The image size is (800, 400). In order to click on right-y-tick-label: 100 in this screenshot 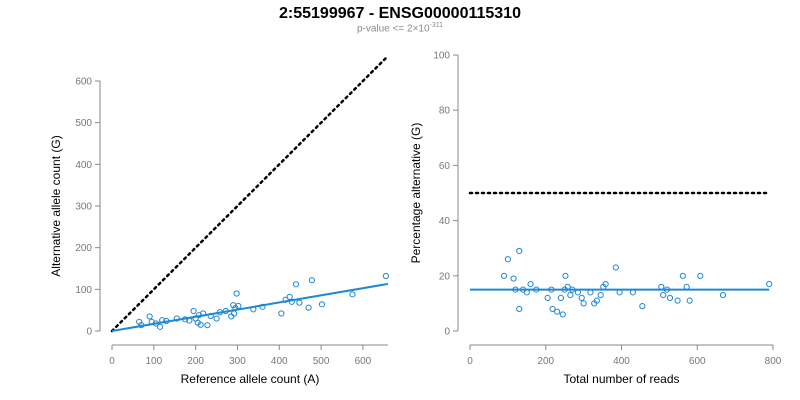, I will do `click(441, 56)`.